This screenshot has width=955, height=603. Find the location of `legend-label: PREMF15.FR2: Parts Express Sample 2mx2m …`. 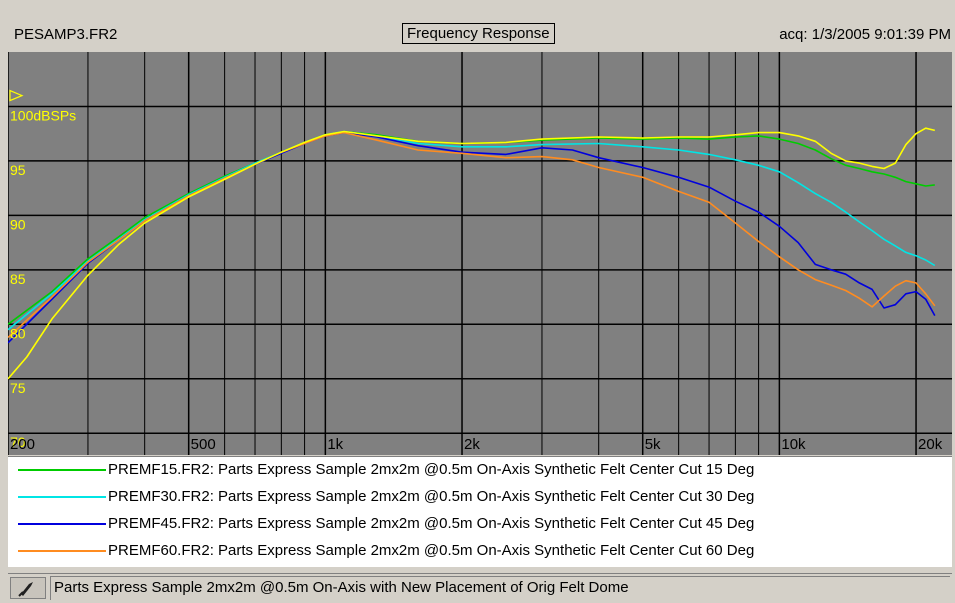

legend-label: PREMF15.FR2: Parts Express Sample 2mx2m … is located at coordinates (431, 469).